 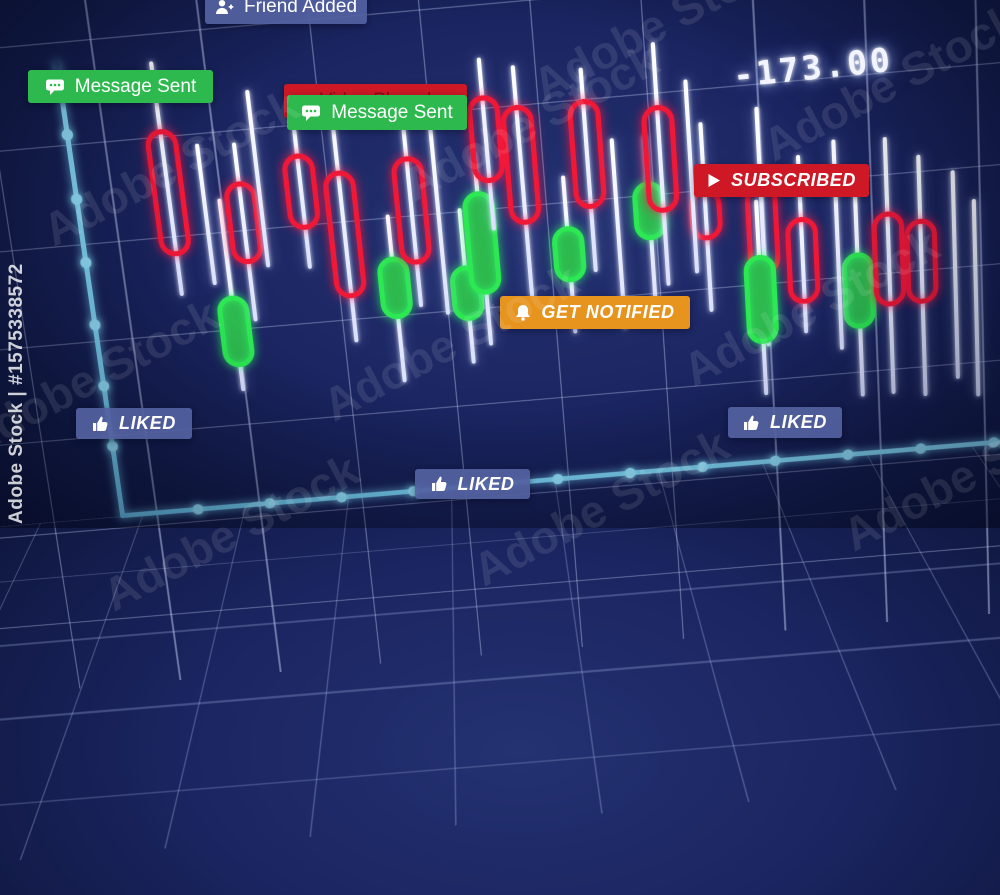 I want to click on badge-label: Friend Added, so click(x=300, y=8).